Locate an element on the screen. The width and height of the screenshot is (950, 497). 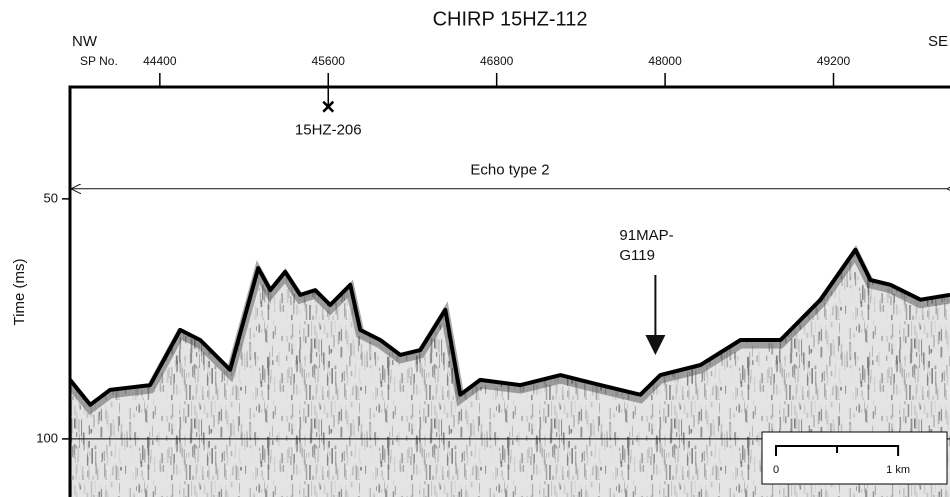
annotation-label: G119 is located at coordinates (637, 255).